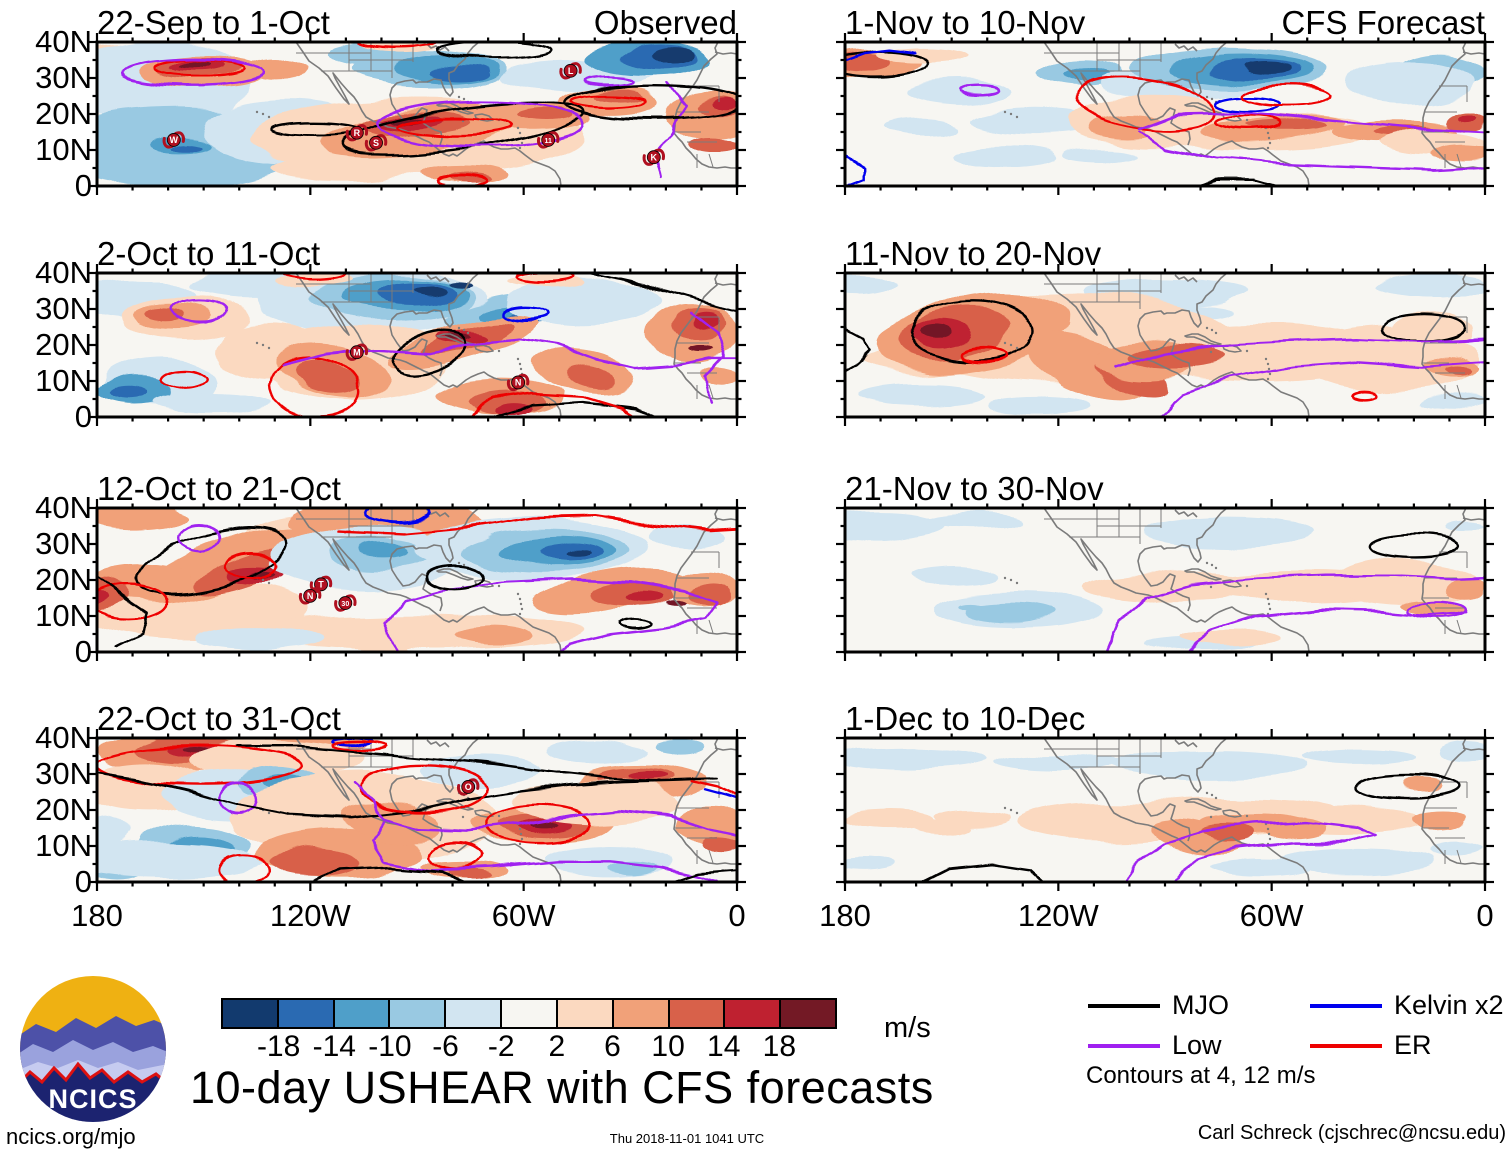 This screenshot has height=1157, width=1510. I want to click on legend-line-purple, so click(1124, 1046).